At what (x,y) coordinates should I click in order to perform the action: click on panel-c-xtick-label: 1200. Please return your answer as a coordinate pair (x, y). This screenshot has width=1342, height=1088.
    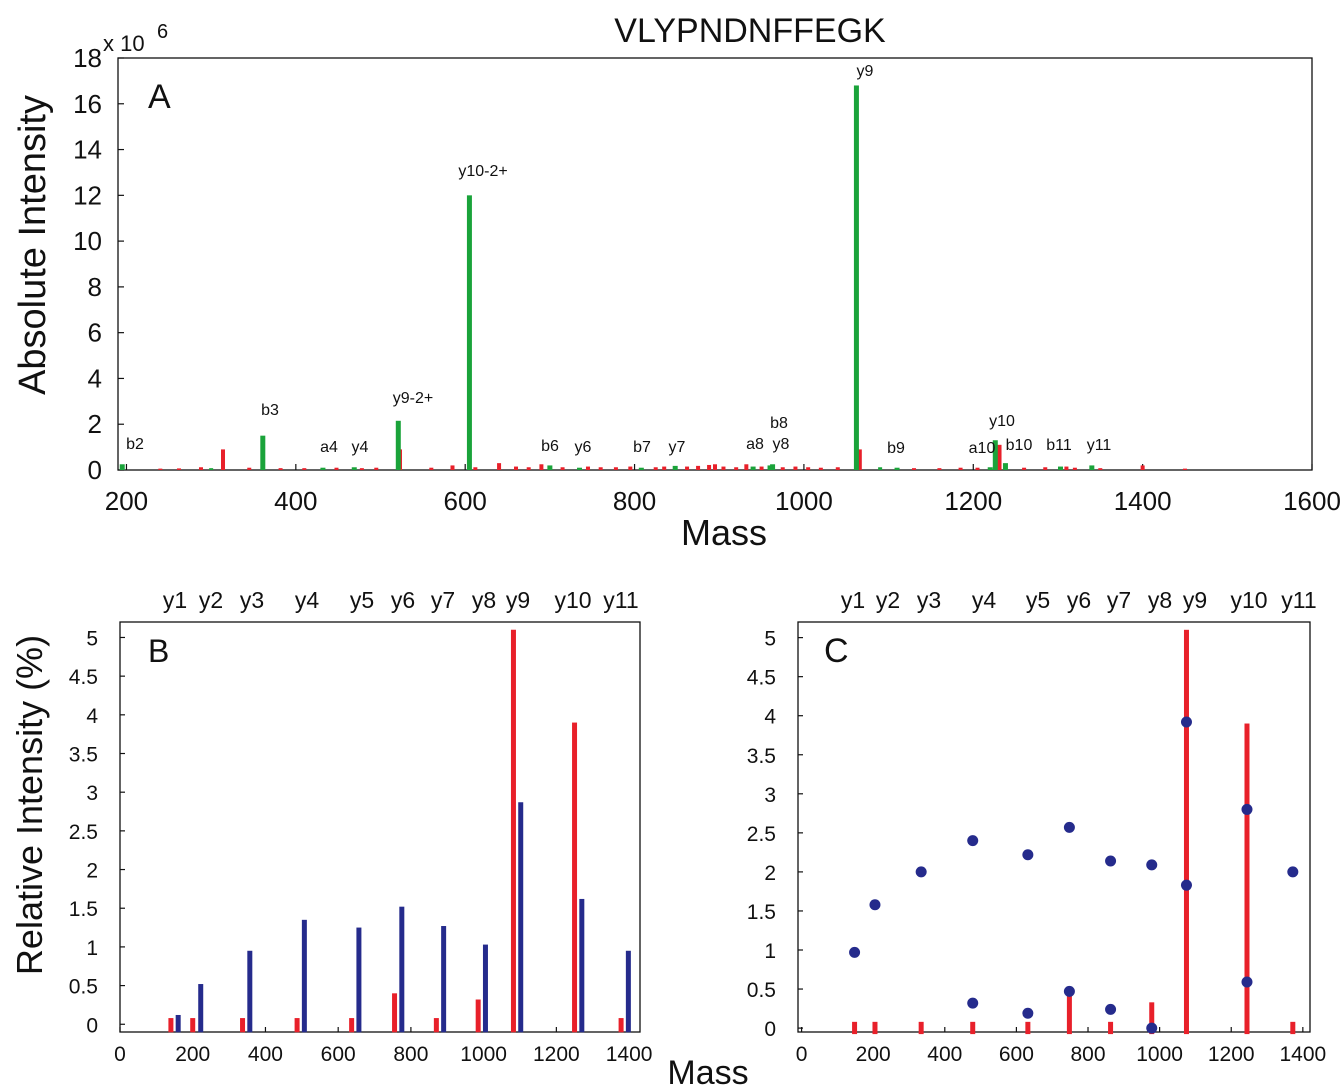
    Looking at the image, I should click on (1231, 1054).